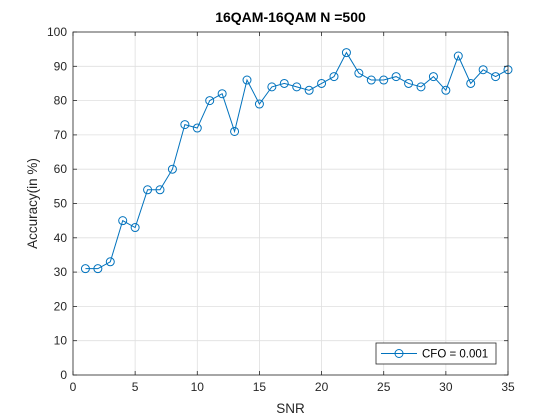 The width and height of the screenshot is (560, 420). I want to click on y-tick-label: 60, so click(61, 169).